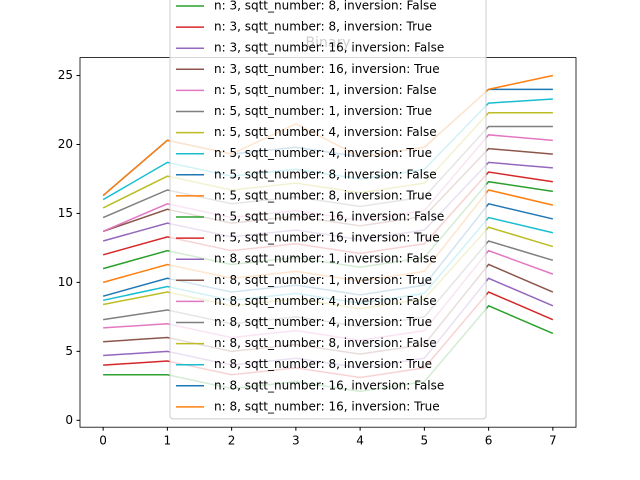  What do you see at coordinates (232, 441) in the screenshot?
I see `x-tick-label: 2` at bounding box center [232, 441].